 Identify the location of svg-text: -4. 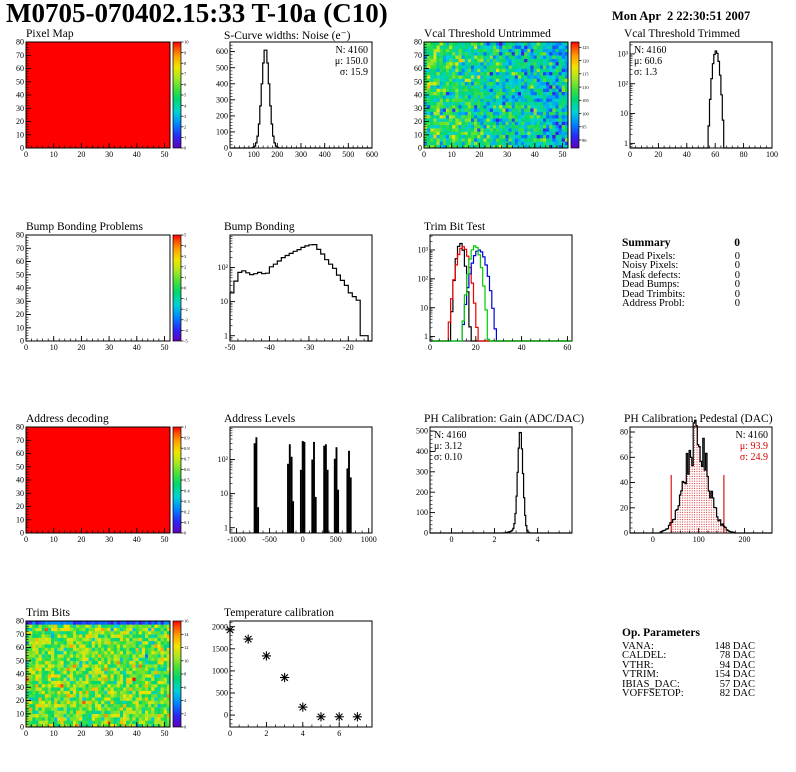
(186, 330).